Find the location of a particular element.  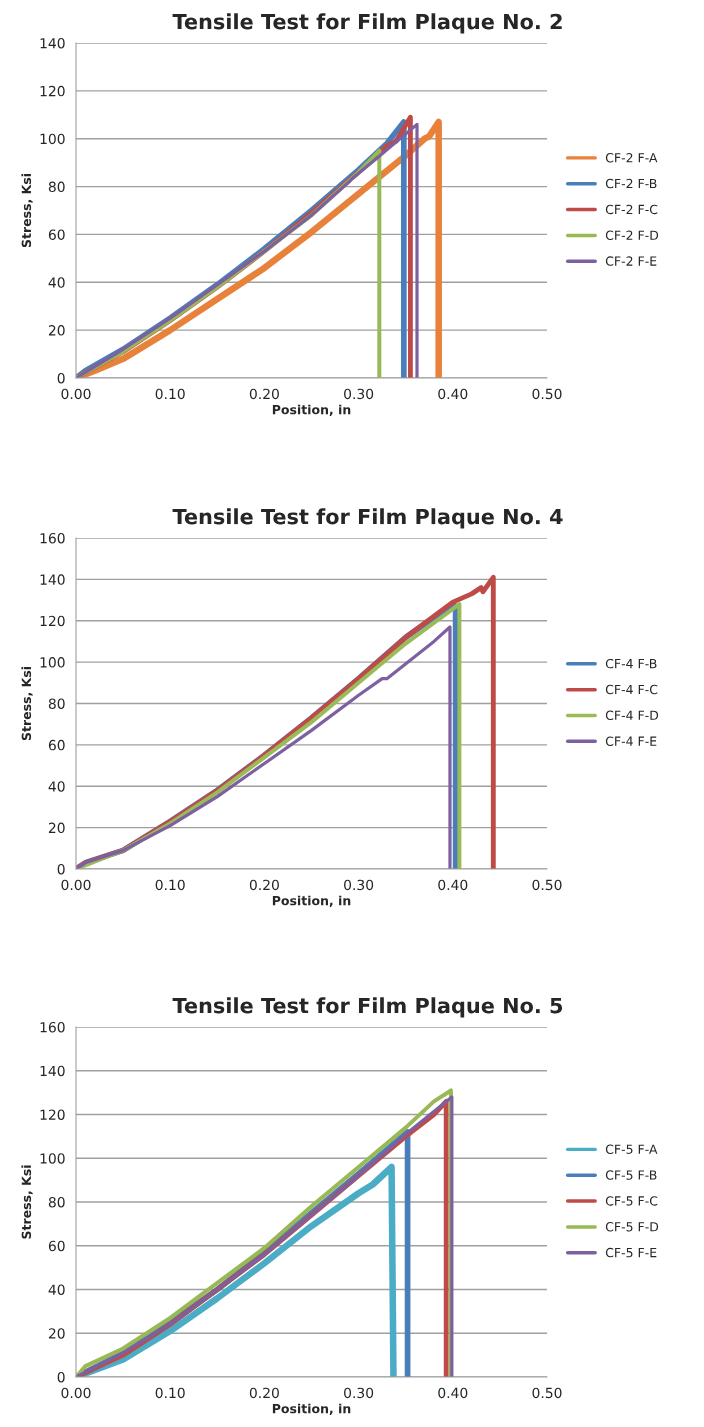

chart-title: Tensile Test for Film Plaque No. 2 is located at coordinates (367, 23).